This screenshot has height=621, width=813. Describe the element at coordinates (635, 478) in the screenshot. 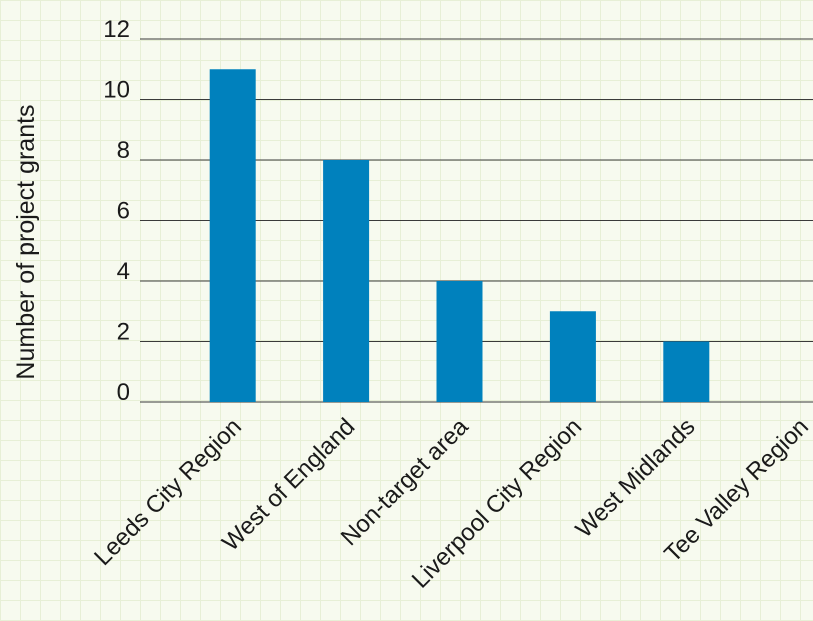

I see `x-category-label: West Midlands` at that location.